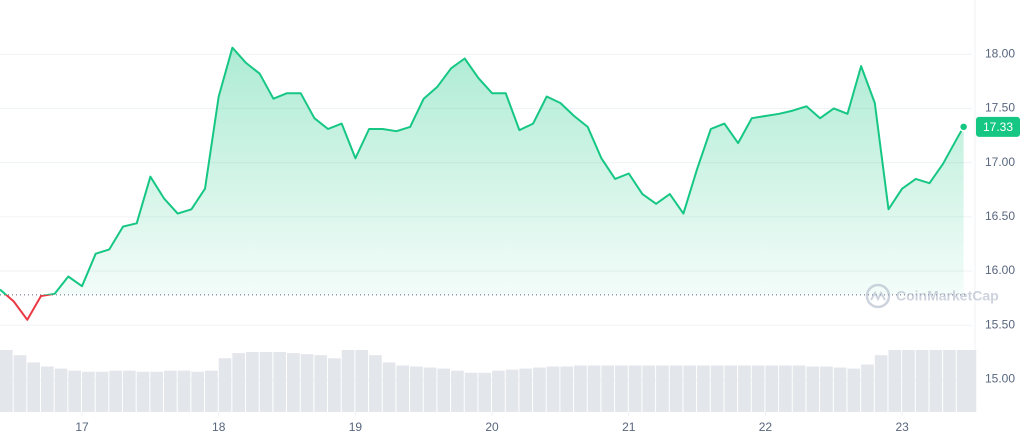  Describe the element at coordinates (1000, 162) in the screenshot. I see `y-tick-label: 17.00` at that location.